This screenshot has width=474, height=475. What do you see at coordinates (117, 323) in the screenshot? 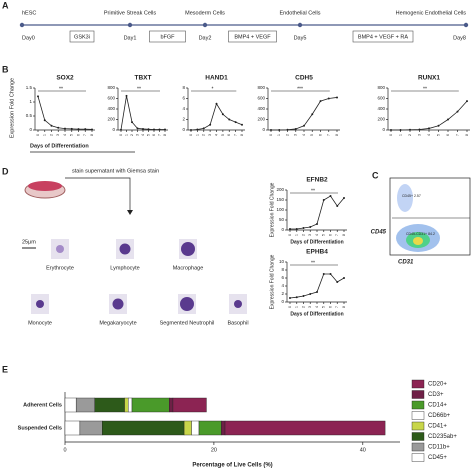
I see `cell-label: Megakaryocyte` at bounding box center [117, 323].